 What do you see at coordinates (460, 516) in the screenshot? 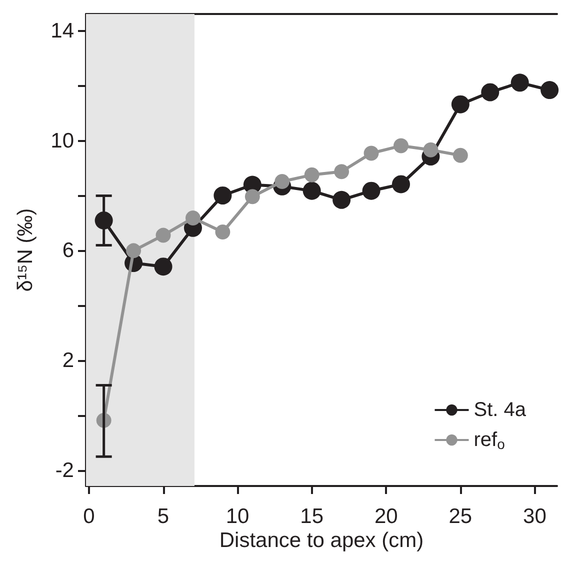
I see `x-tick-label: 25` at bounding box center [460, 516].